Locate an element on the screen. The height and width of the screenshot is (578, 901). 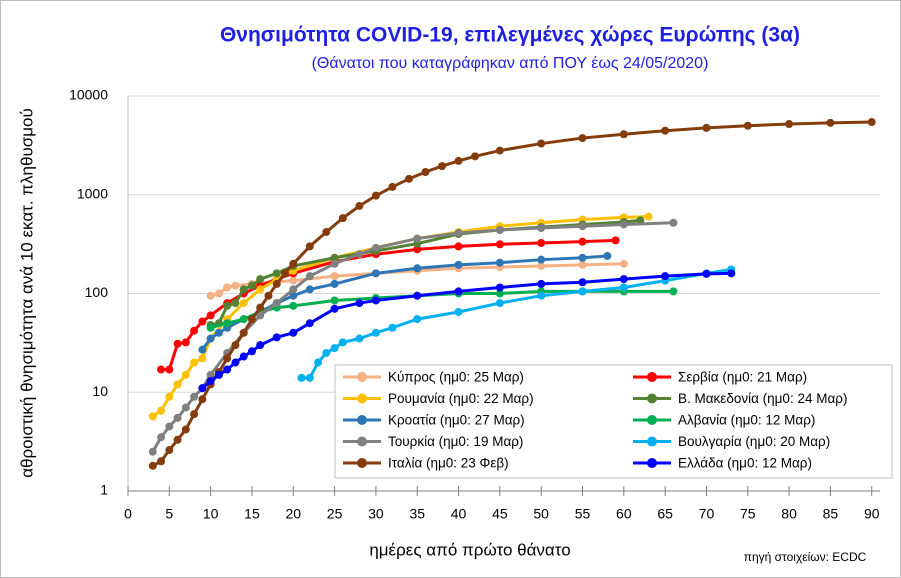
legend-label: Κροατία (ημ0: 27 Μαρ) is located at coordinates (456, 420).